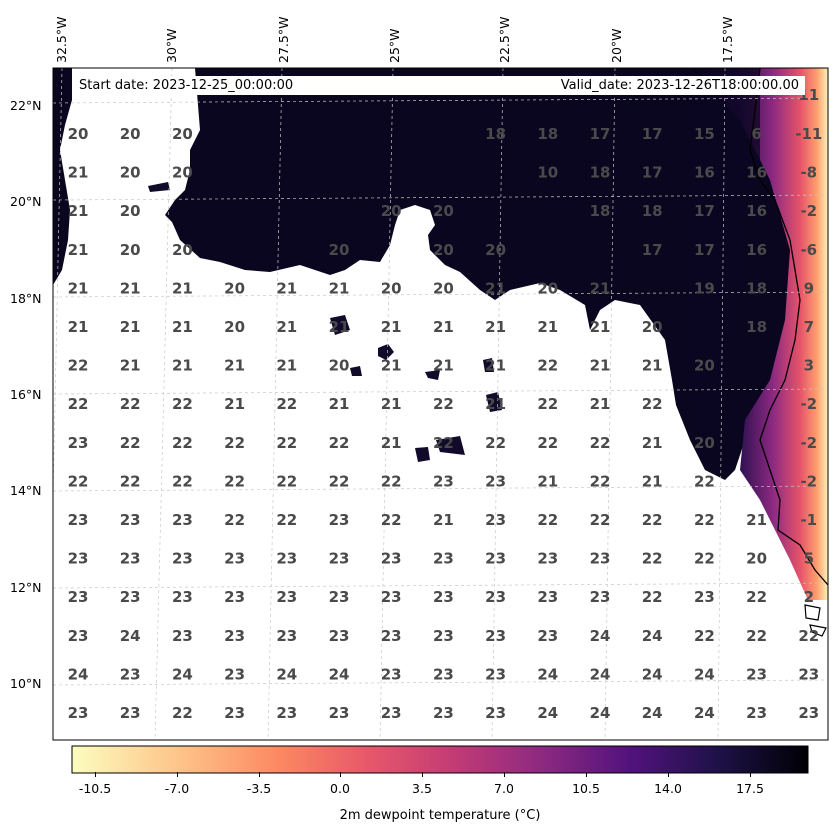  I want to click on coastal-gradient, so click(759, 334).